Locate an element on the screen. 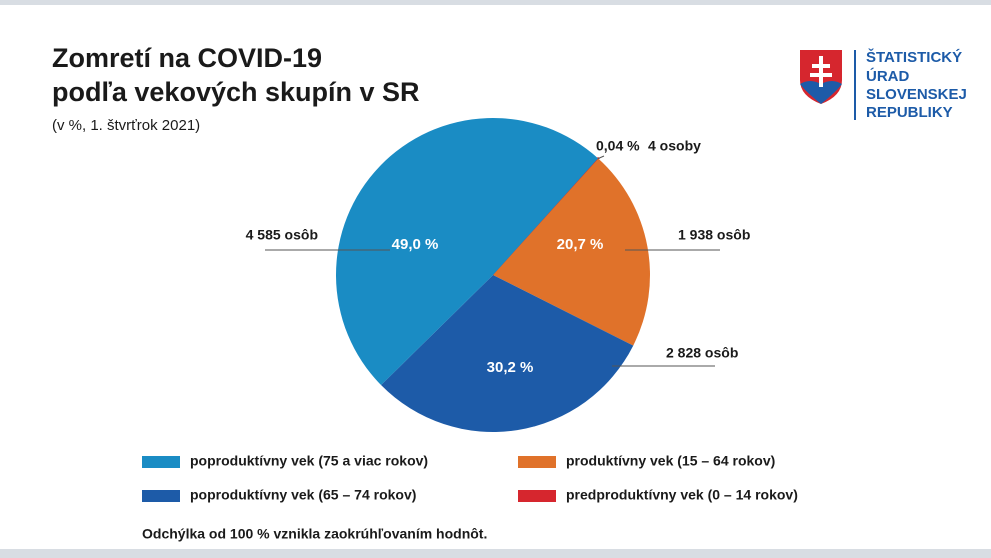 The height and width of the screenshot is (558, 991). logo-cross is located at coordinates (821, 71).